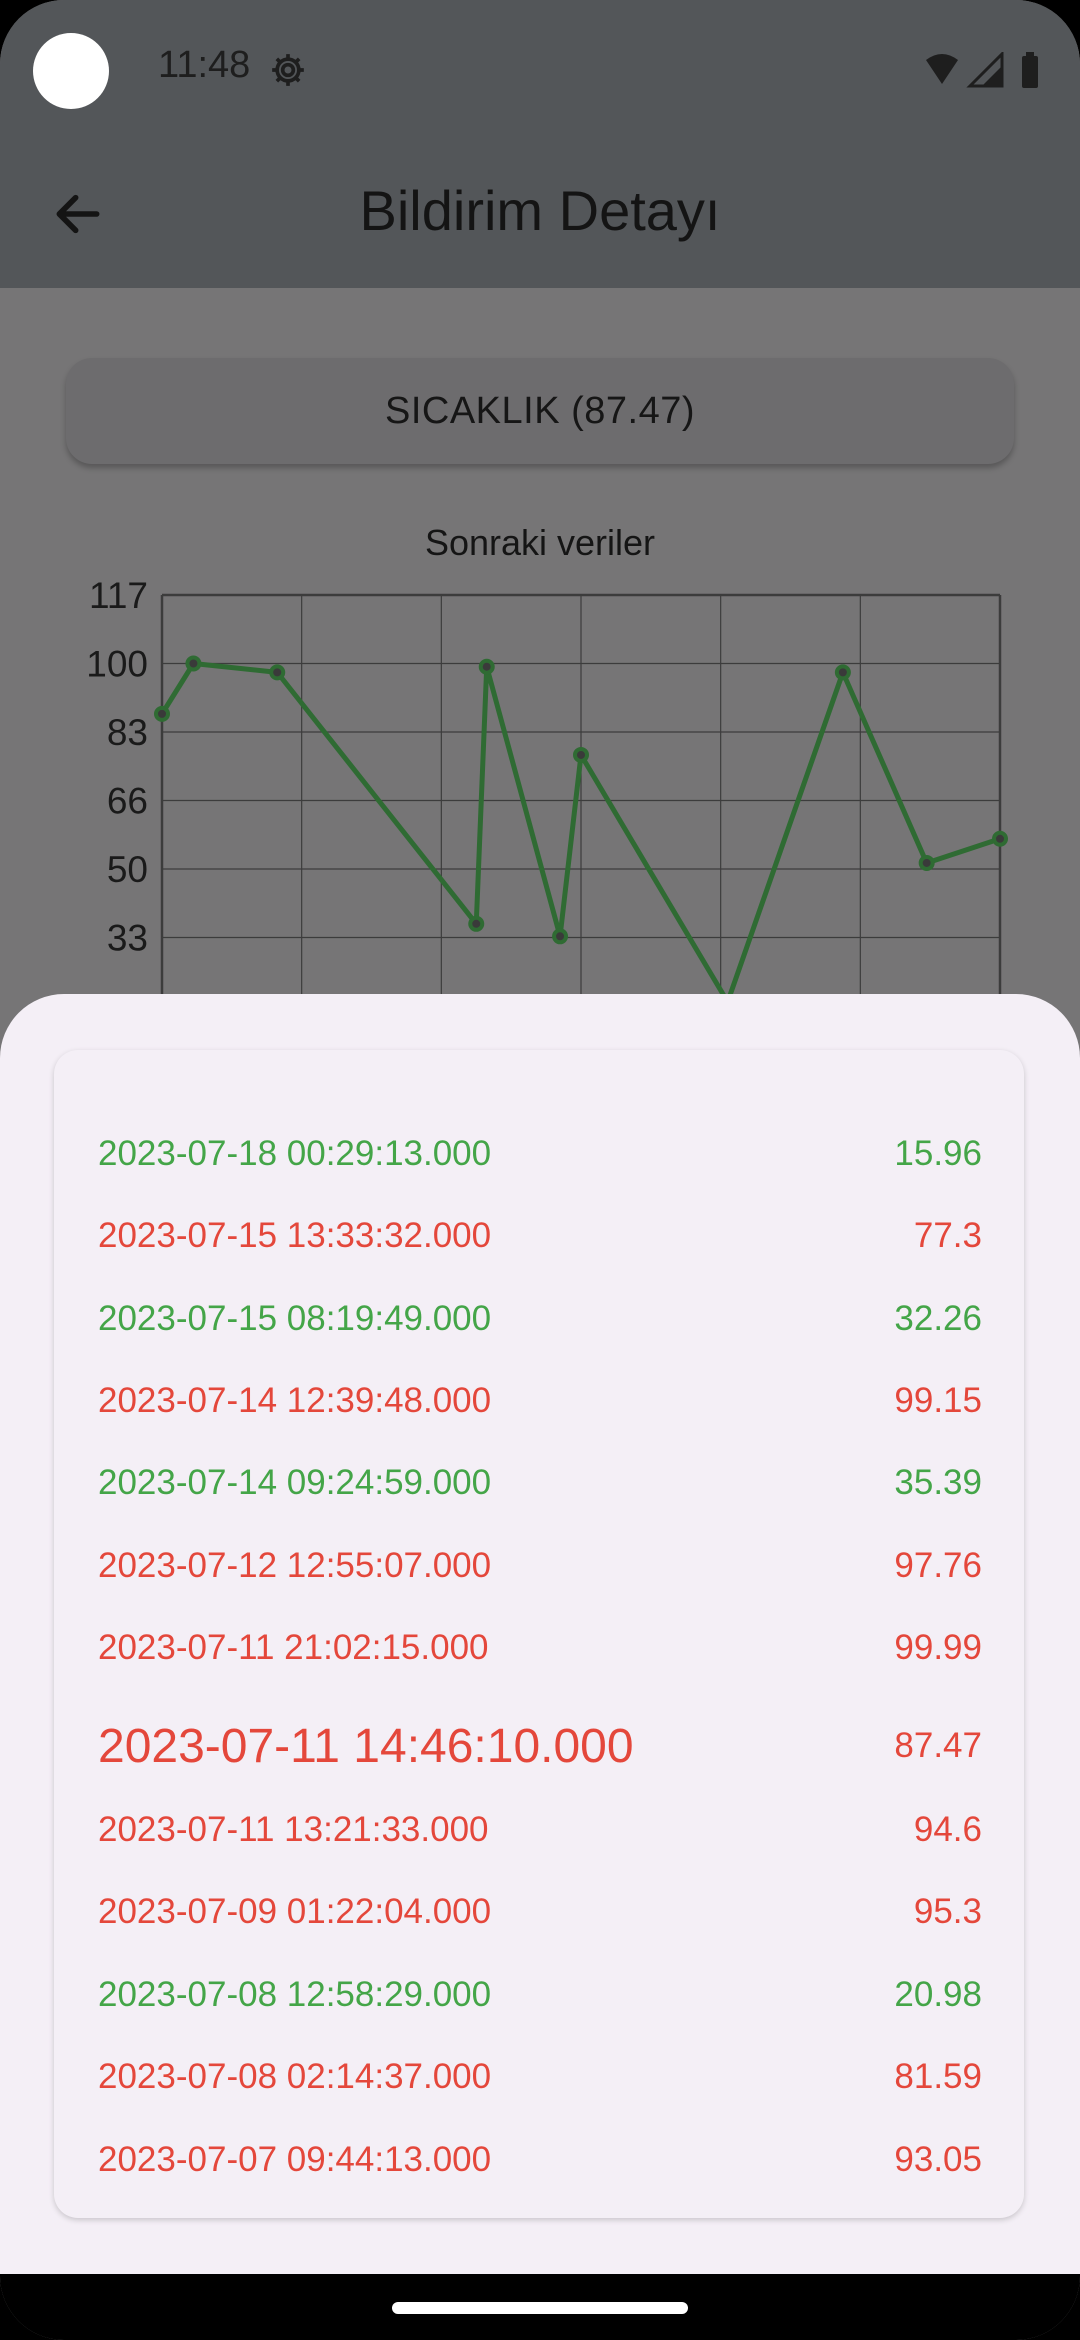 Image resolution: width=1080 pixels, height=2340 pixels. What do you see at coordinates (288, 70) in the screenshot?
I see `settings-gear-icon` at bounding box center [288, 70].